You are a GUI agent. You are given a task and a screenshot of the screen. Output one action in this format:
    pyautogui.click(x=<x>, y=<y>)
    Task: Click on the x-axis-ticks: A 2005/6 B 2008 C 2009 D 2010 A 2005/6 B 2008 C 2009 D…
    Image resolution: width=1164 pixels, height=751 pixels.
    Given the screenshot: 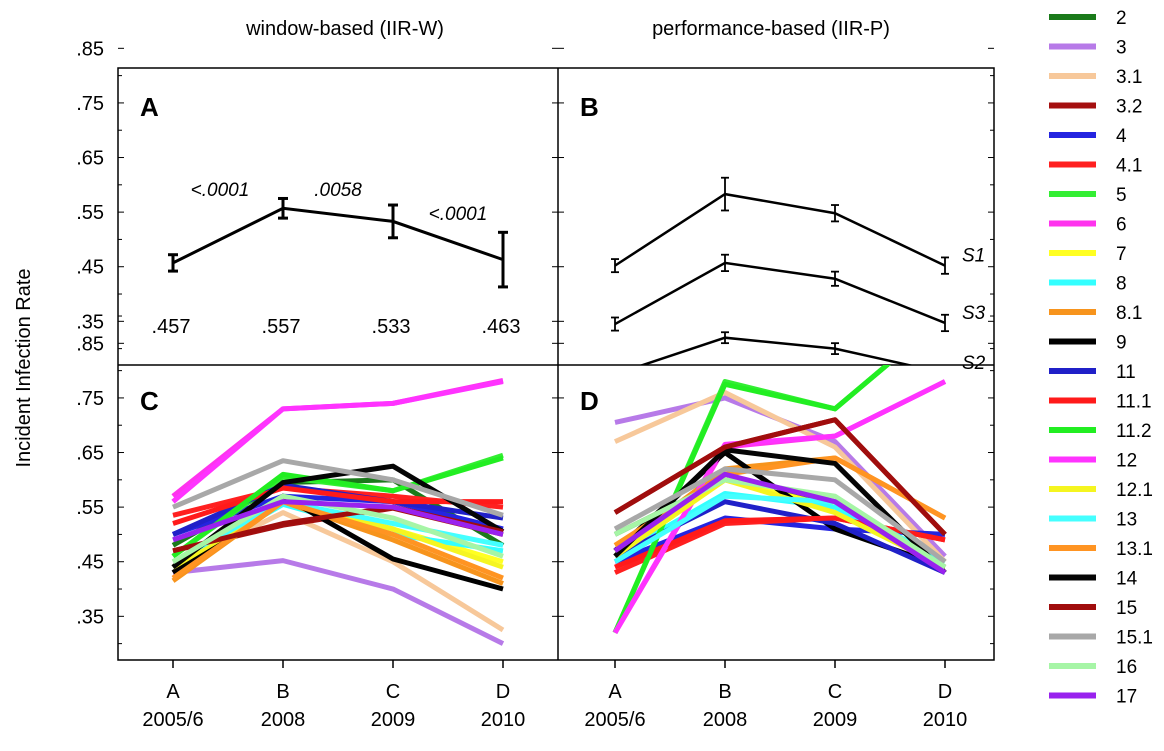 What is the action you would take?
    pyautogui.click(x=554, y=695)
    